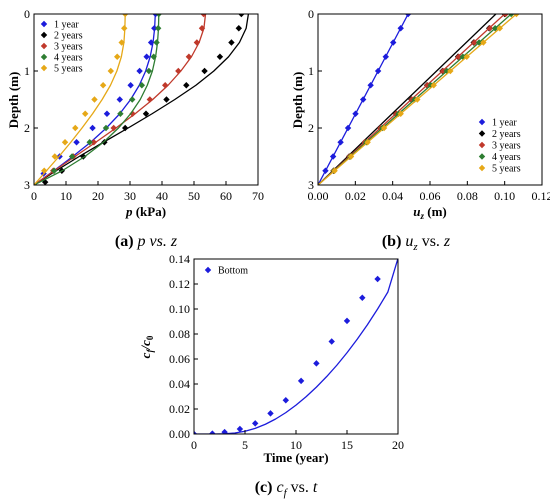 The height and width of the screenshot is (502, 550). I want to click on panel-c-frame, so click(296, 346).